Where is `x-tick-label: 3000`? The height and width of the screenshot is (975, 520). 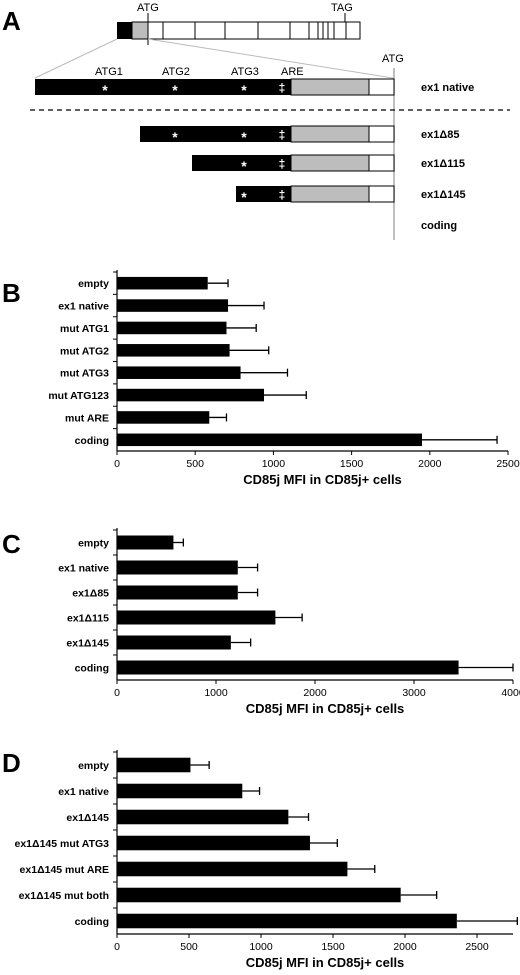 x-tick-label: 3000 is located at coordinates (414, 693).